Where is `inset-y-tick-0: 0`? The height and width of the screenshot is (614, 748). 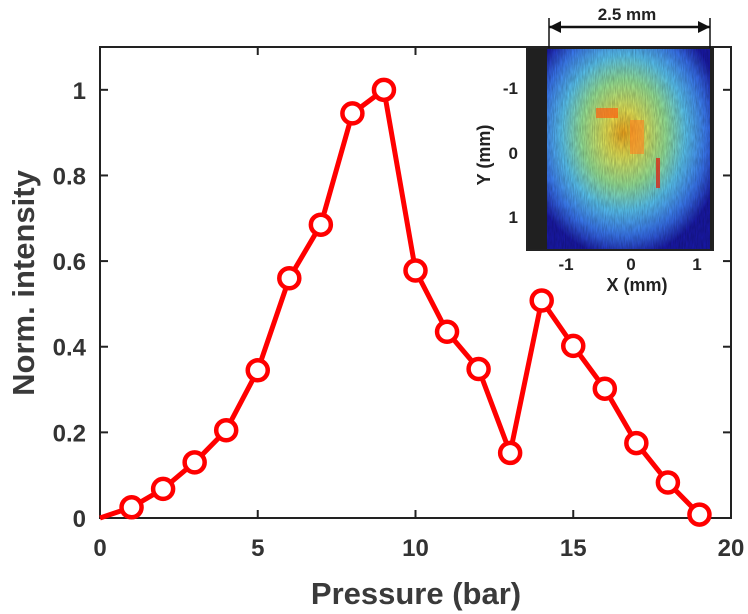 inset-y-tick-0: 0 is located at coordinates (513, 153).